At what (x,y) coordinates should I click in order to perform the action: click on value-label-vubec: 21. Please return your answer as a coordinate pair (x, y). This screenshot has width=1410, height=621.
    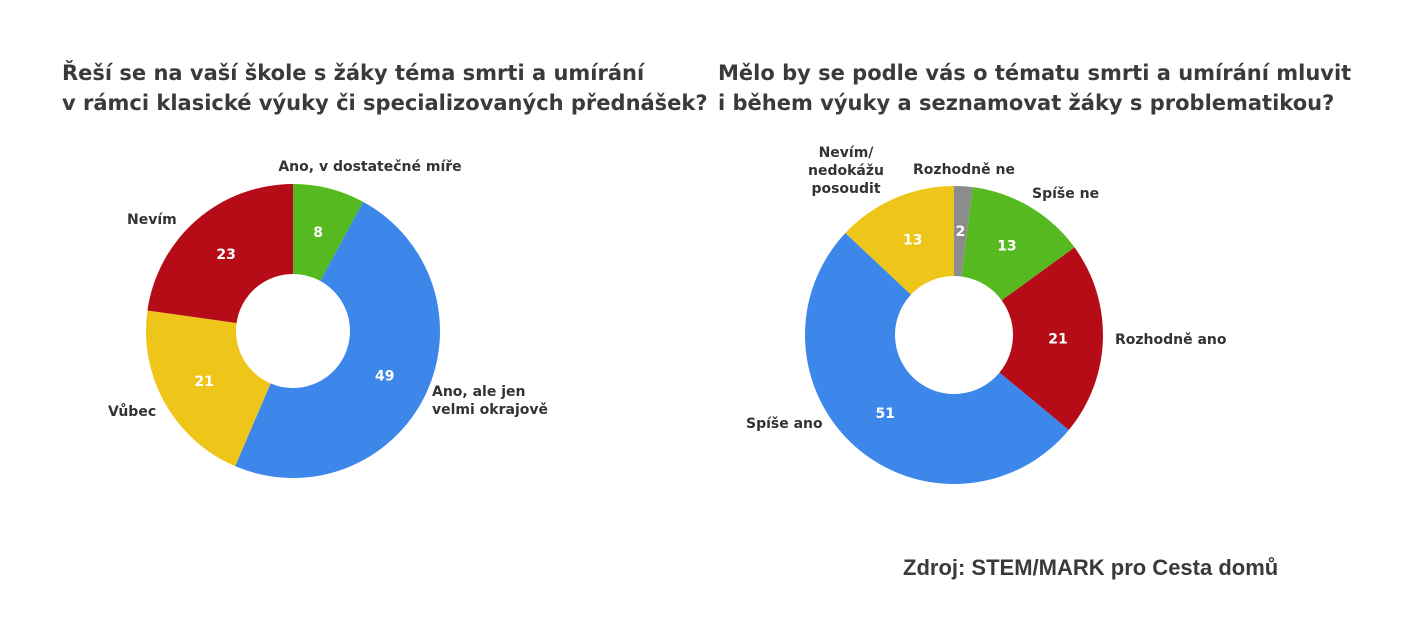
    Looking at the image, I should click on (203, 382).